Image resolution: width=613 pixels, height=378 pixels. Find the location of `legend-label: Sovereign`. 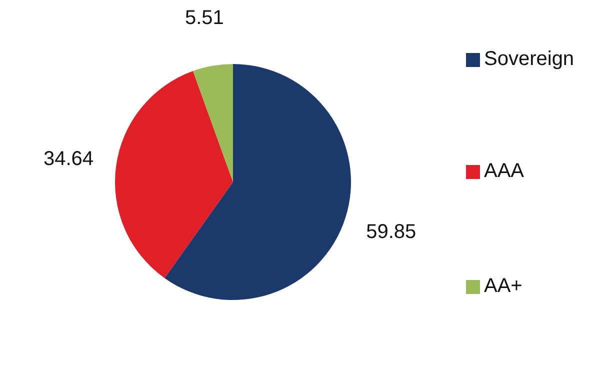

legend-label: Sovereign is located at coordinates (529, 59).